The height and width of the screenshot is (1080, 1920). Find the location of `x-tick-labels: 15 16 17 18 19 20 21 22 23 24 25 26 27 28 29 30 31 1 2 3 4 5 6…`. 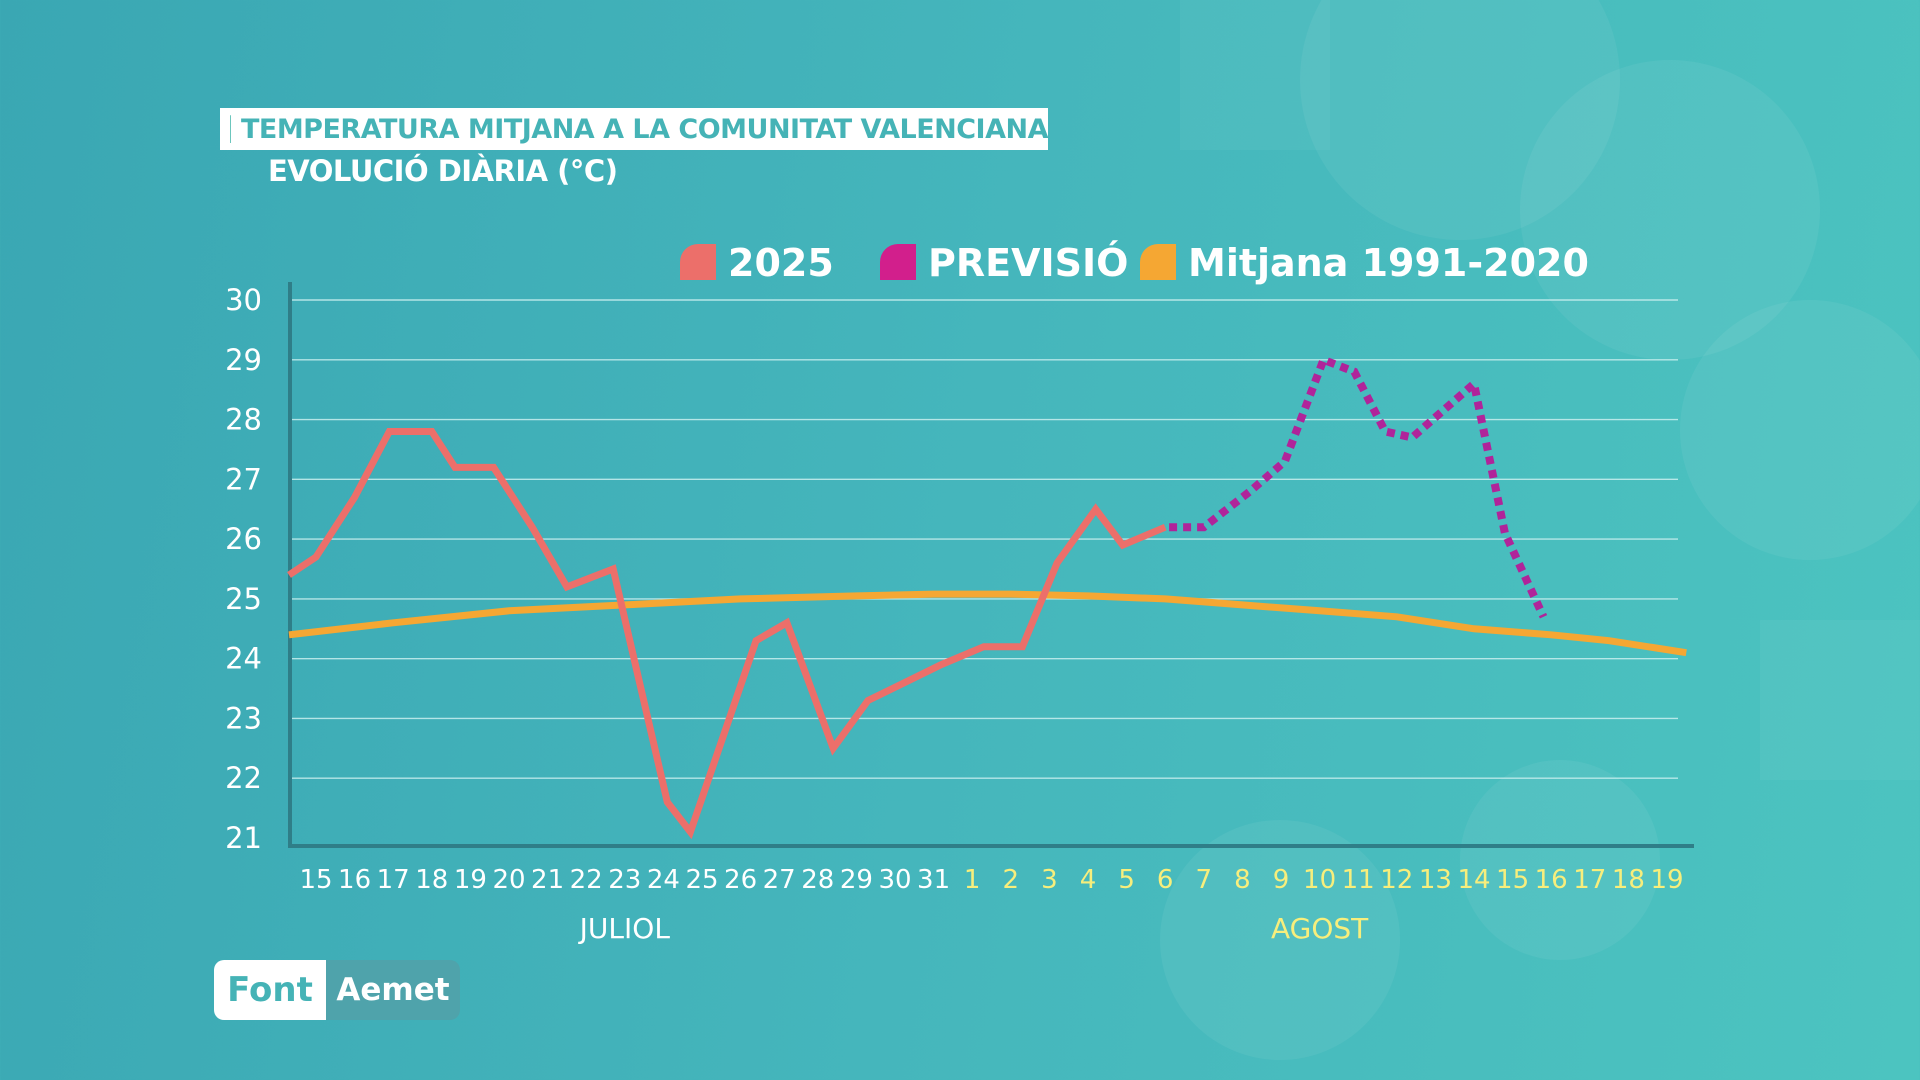

x-tick-labels: 15 16 17 18 19 20 21 22 23 24 25 26 27 28 29 30 31 1 2 3 4 5 6… is located at coordinates (991, 880).